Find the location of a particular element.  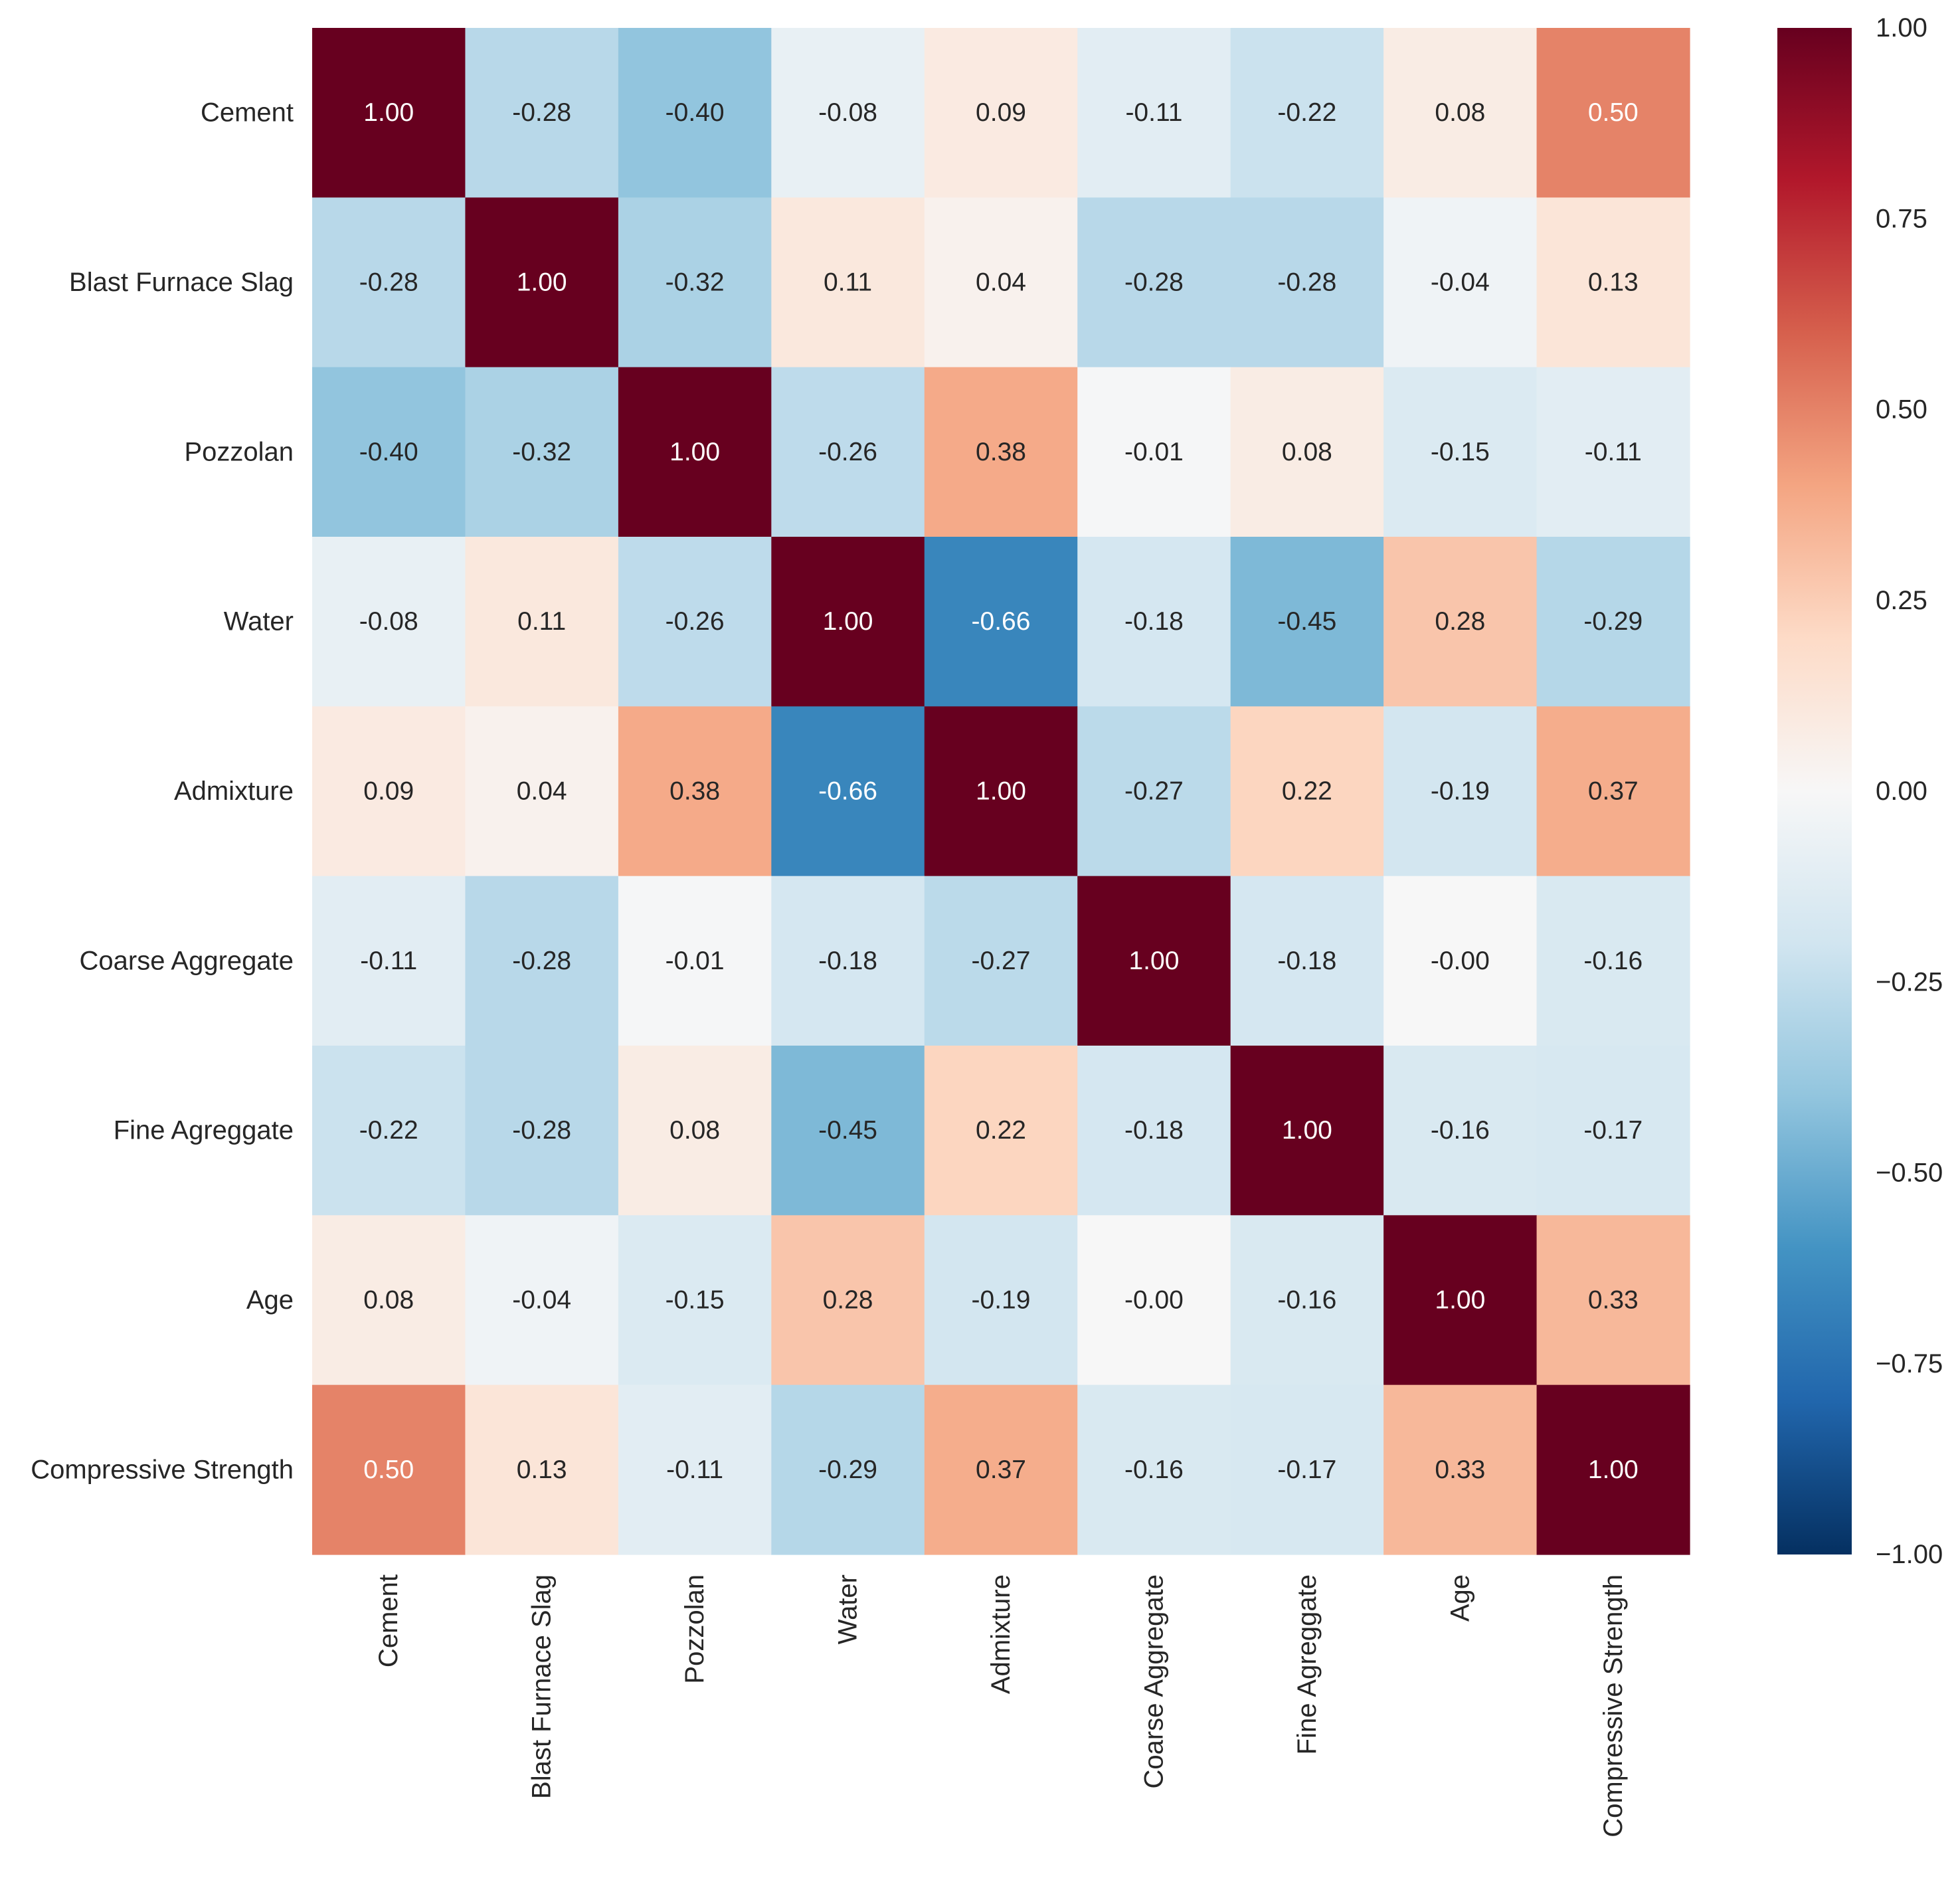

row-label-compressive-strength: Compressive Strength is located at coordinates (163, 1469).